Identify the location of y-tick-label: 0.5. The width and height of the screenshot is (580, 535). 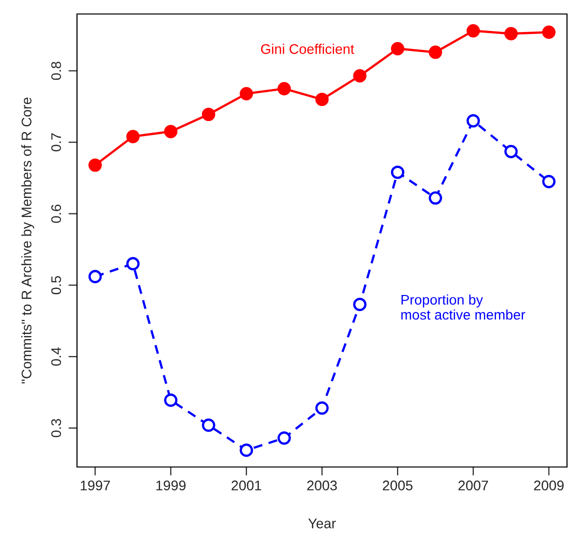
(56, 285).